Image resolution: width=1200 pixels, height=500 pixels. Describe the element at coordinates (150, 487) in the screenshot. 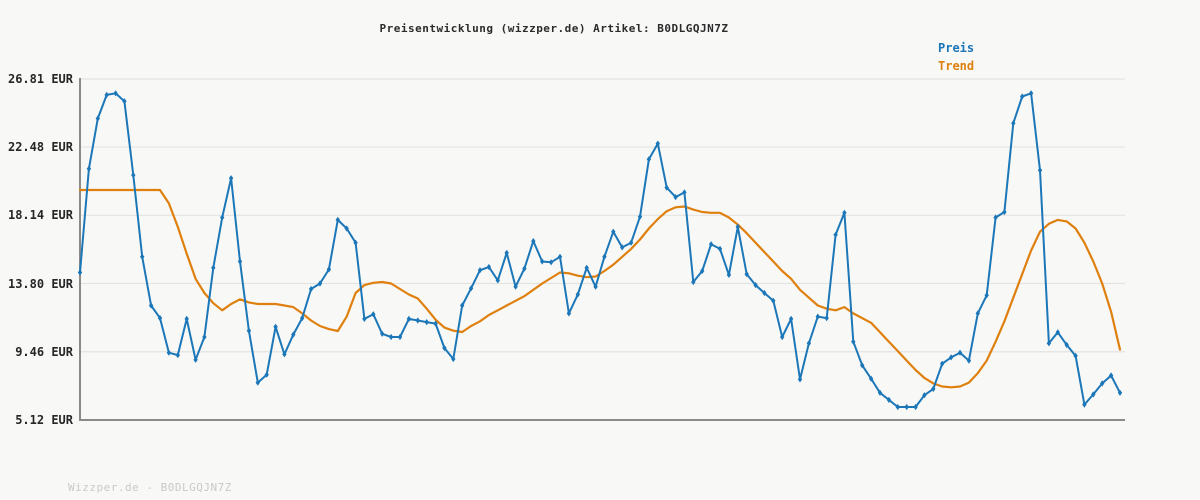

I see `watermark-text: Wizzper.de - B0DLGQJN7Z` at that location.